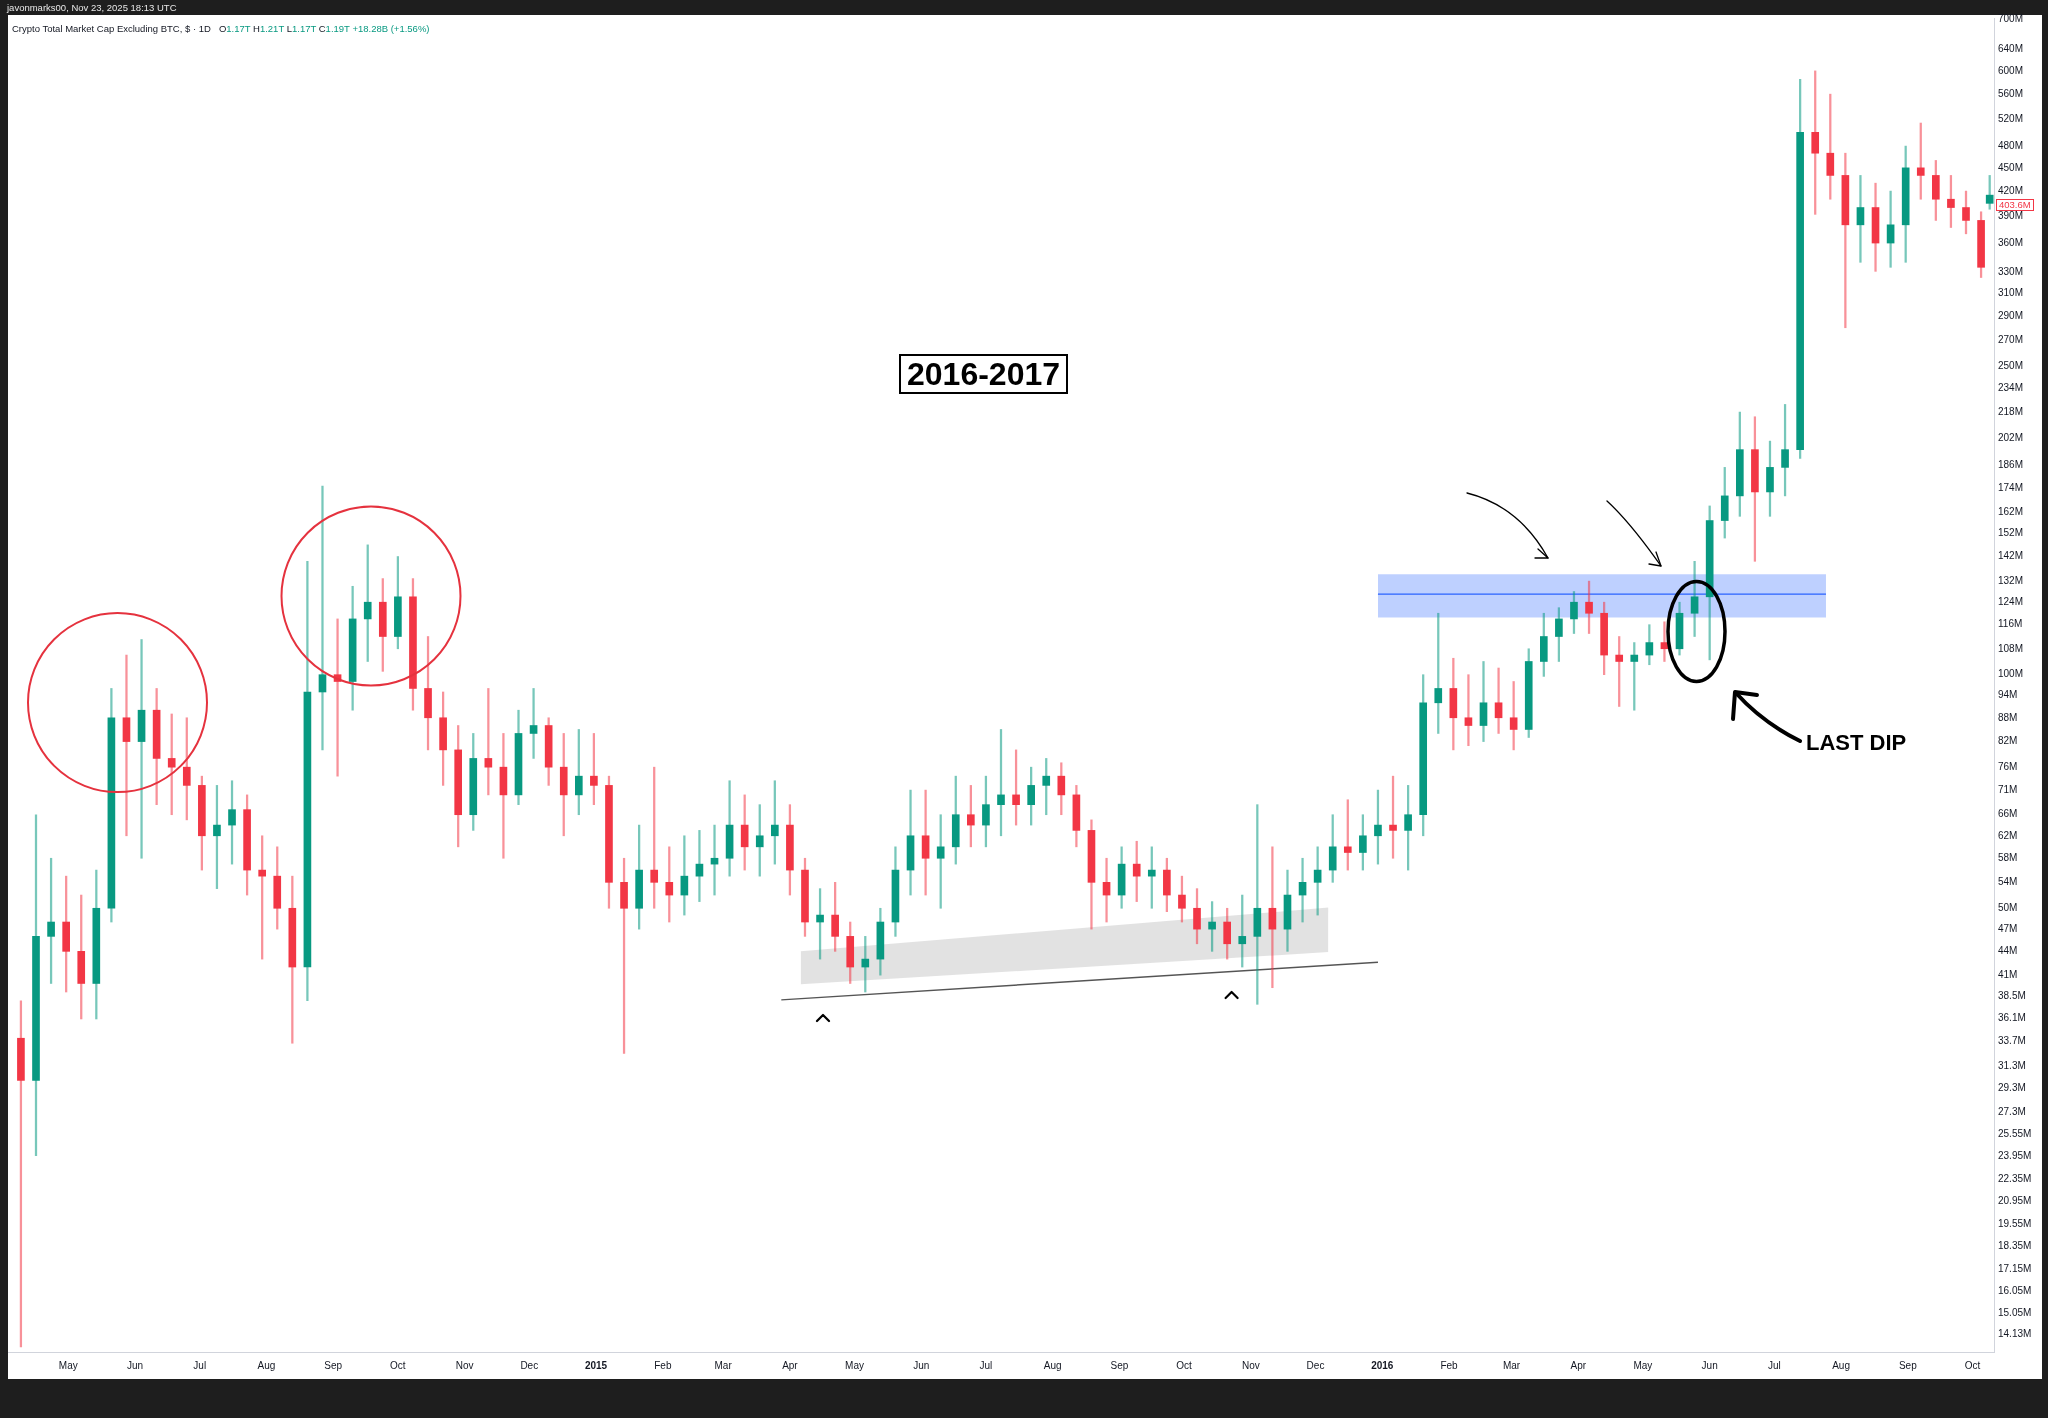 The width and height of the screenshot is (2048, 1418). I want to click on y-tick-label: 27.3M, so click(2012, 1111).